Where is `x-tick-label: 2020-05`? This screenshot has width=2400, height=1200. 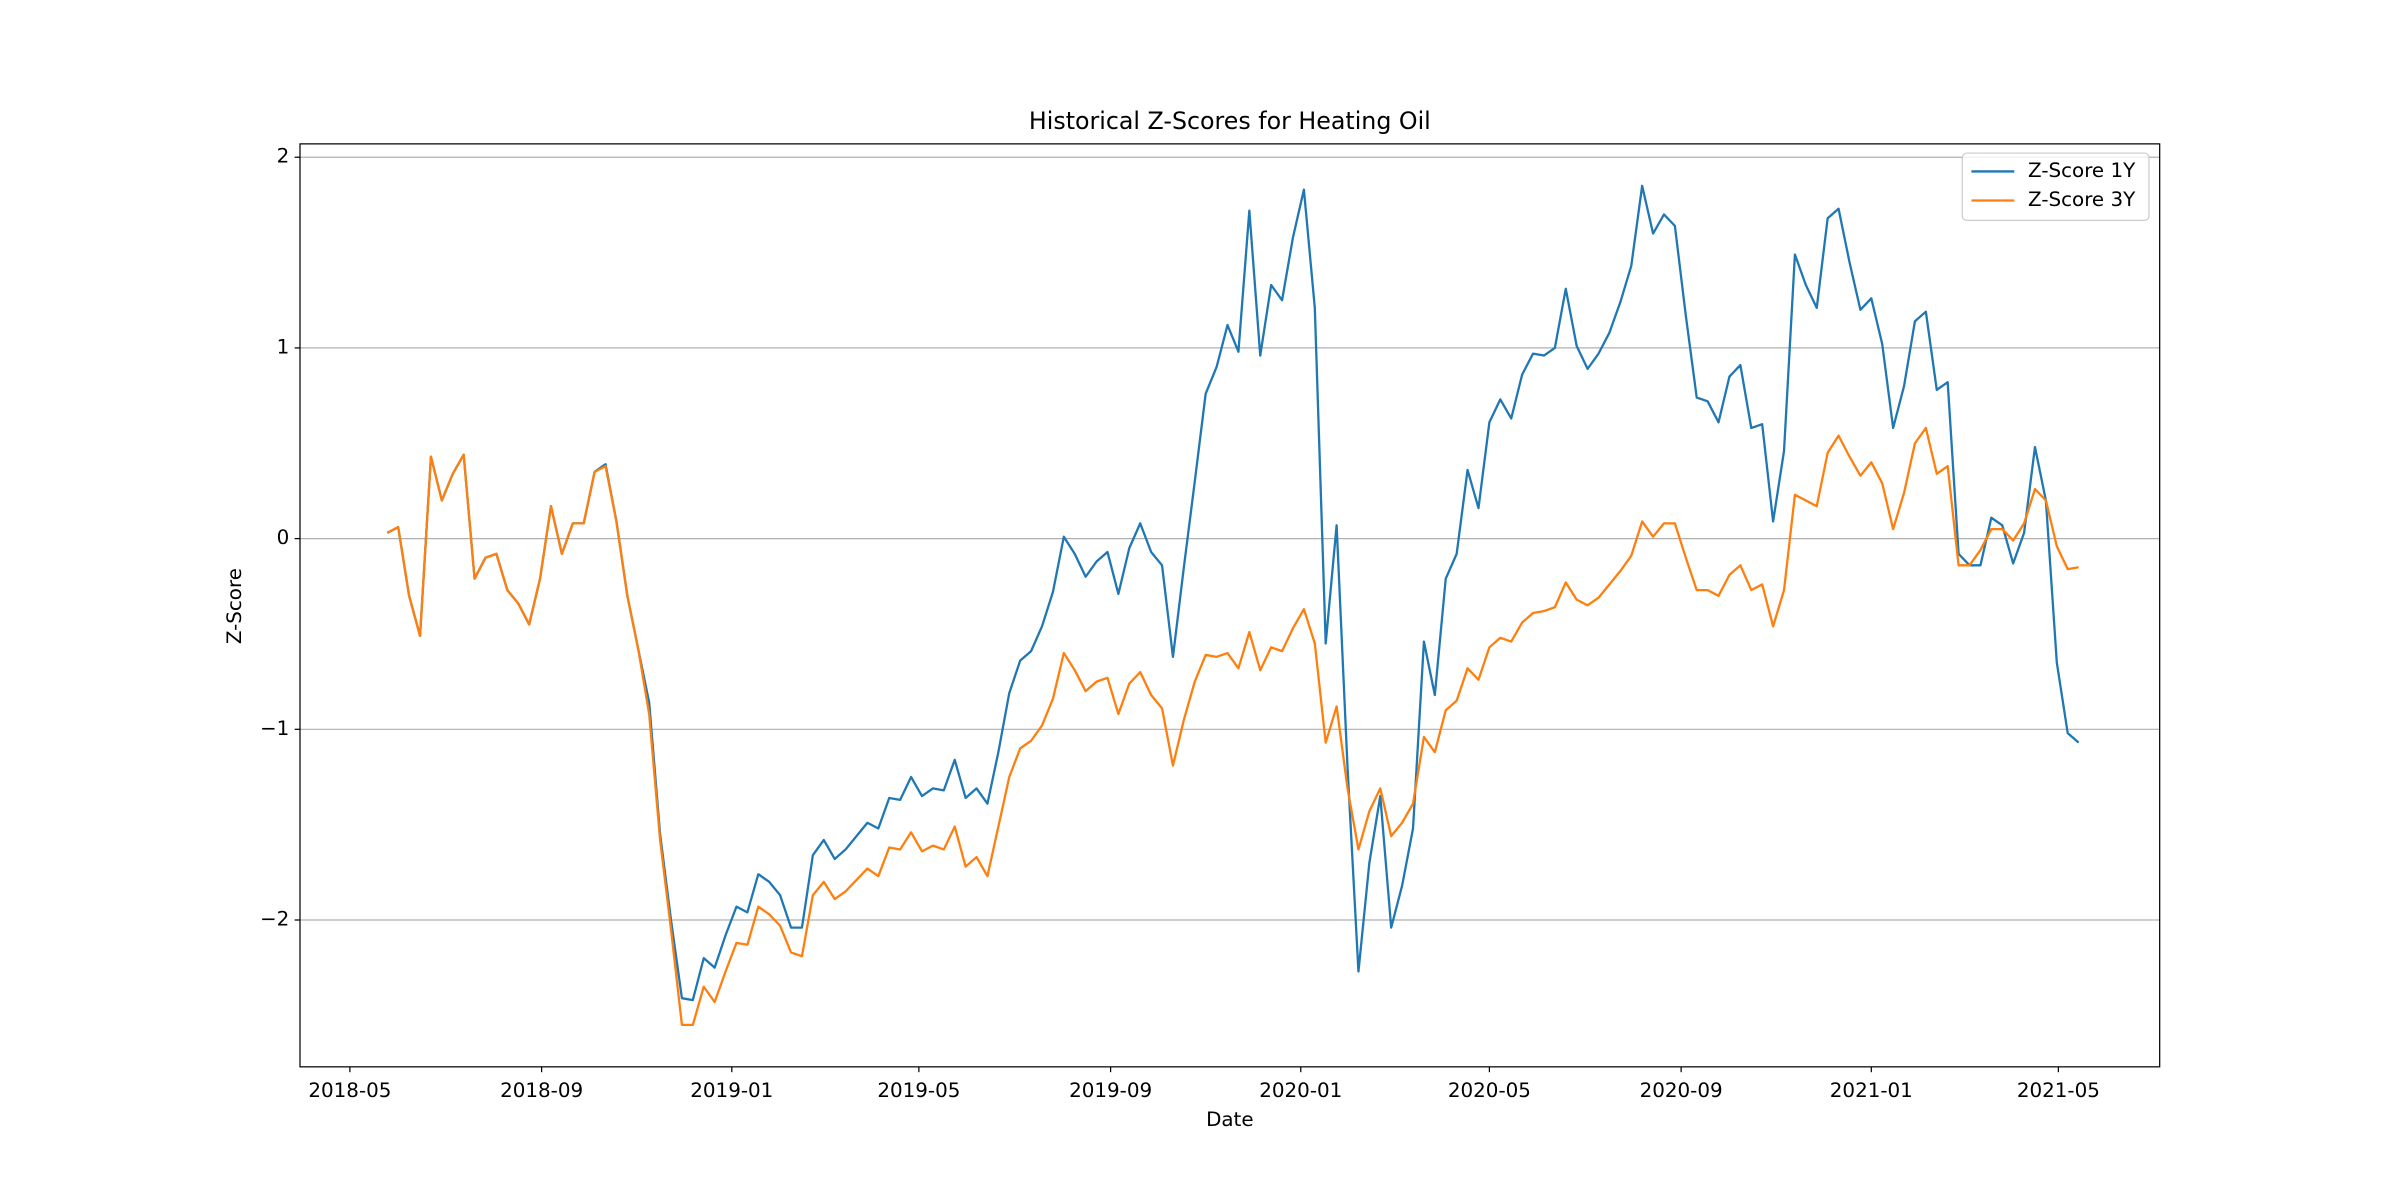
x-tick-label: 2020-05 is located at coordinates (1489, 1090).